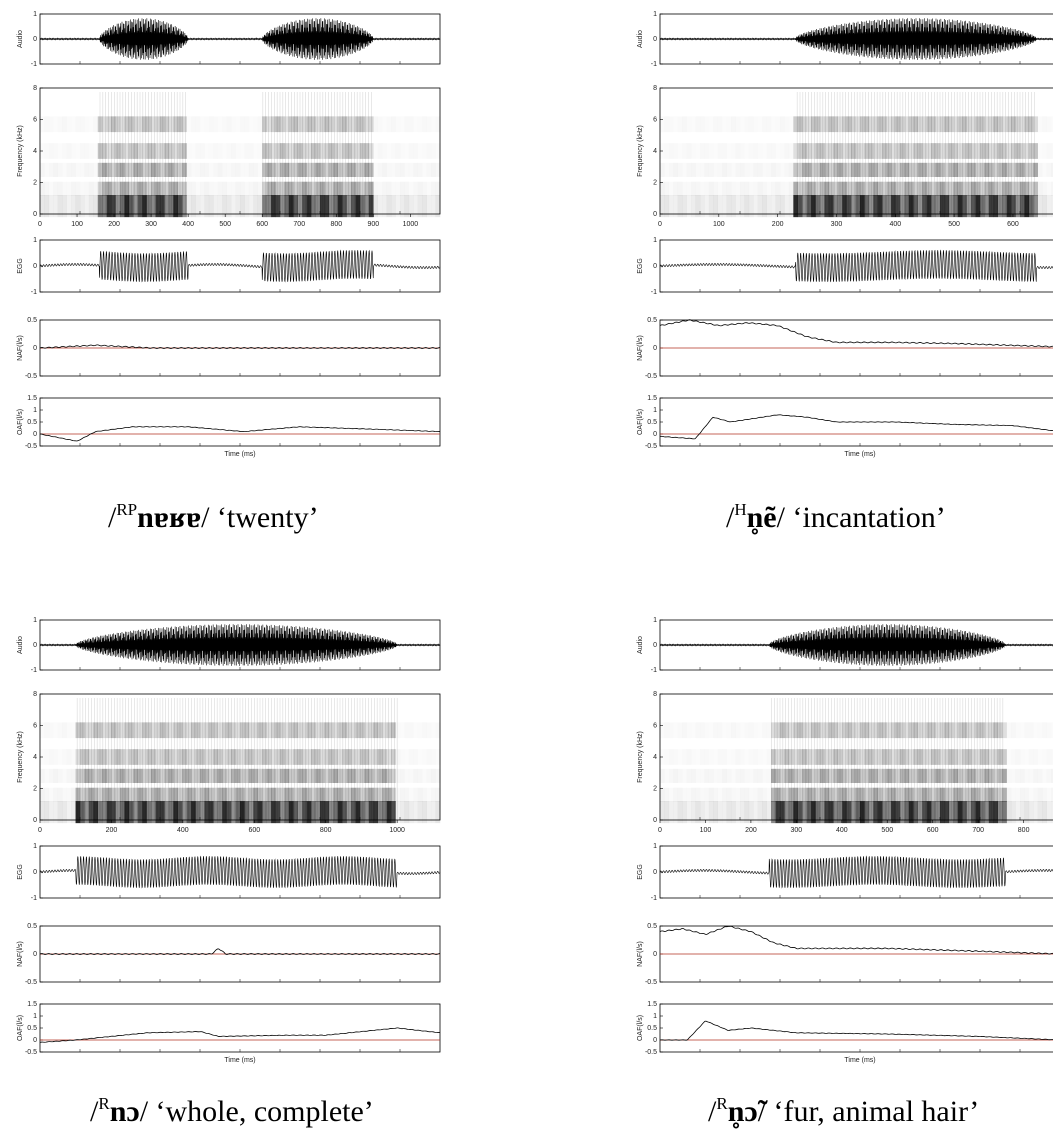 This screenshot has height=1147, width=1053. Describe the element at coordinates (1024, 830) in the screenshot. I see `x-tick-label: 800` at that location.